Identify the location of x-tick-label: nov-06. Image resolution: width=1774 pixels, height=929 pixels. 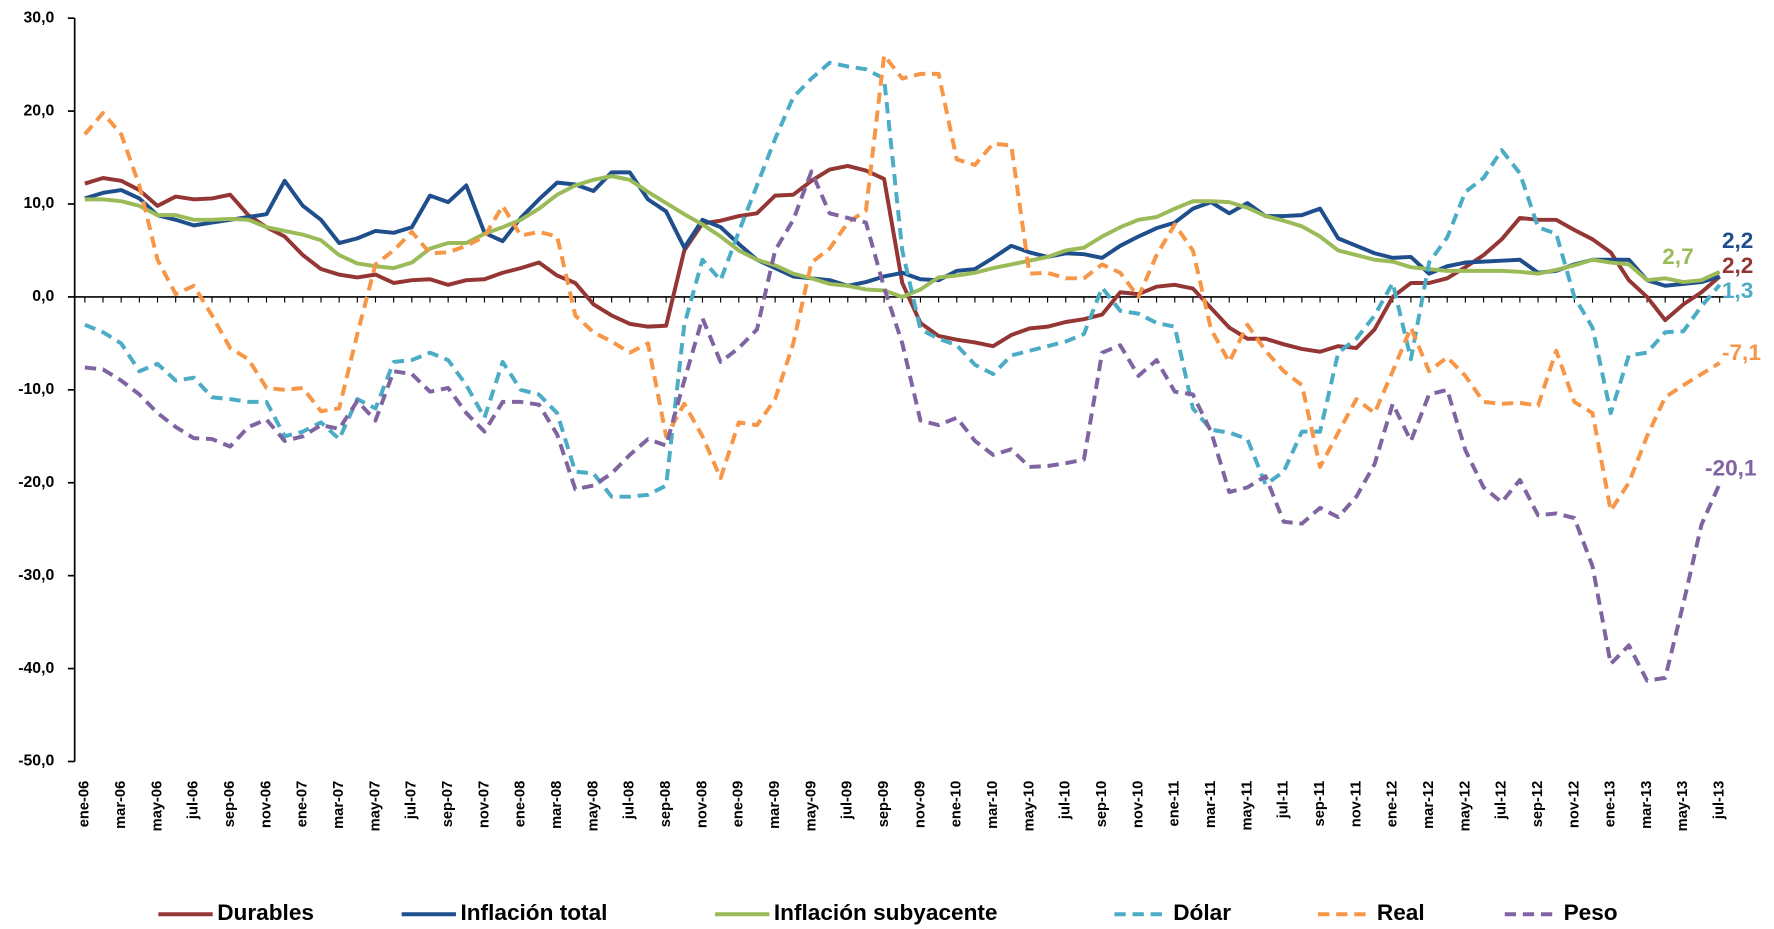
(266, 804).